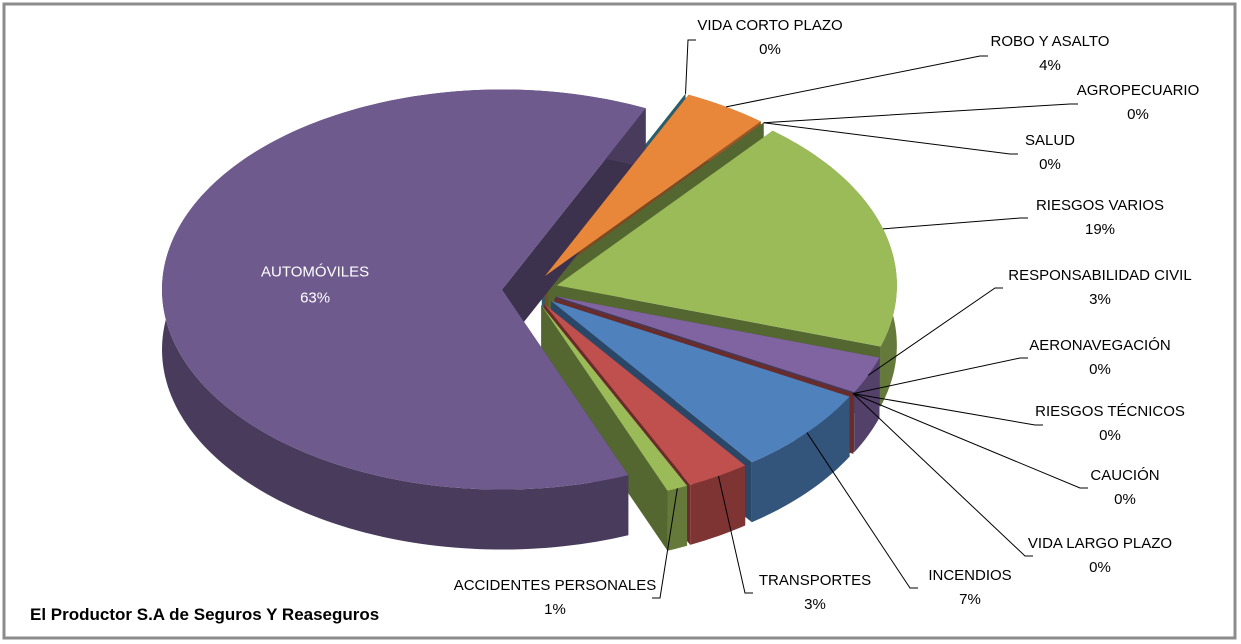 This screenshot has height=644, width=1241. I want to click on slice-label: AGROPECUARIO, so click(1138, 90).